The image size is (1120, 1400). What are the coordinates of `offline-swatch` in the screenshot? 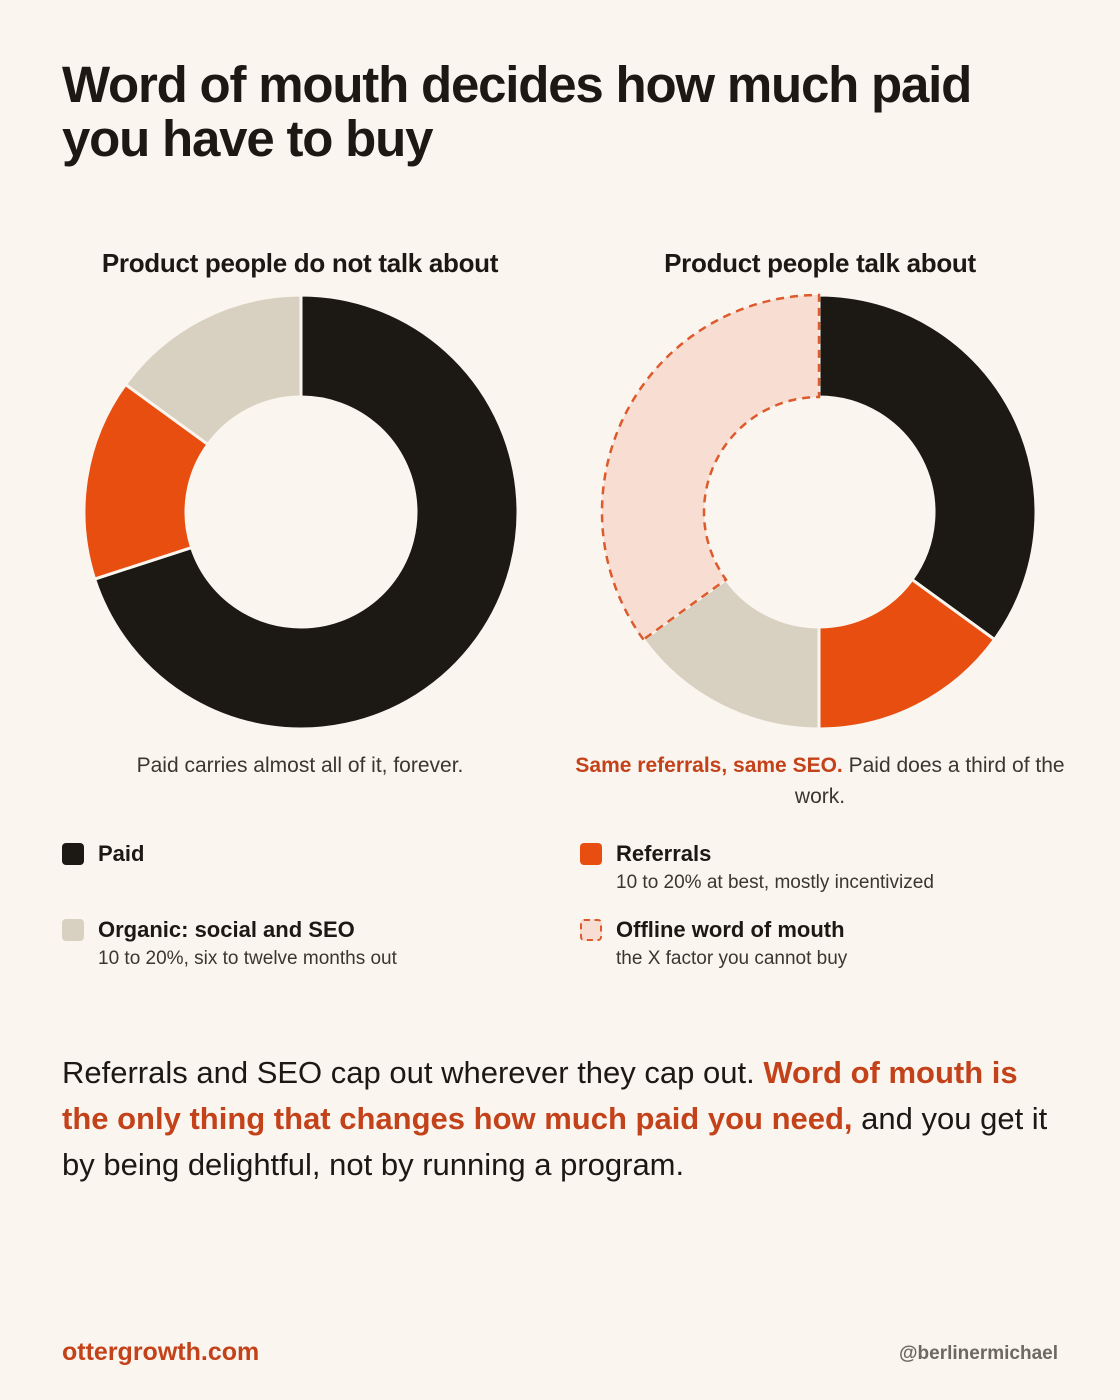 It's located at (591, 930).